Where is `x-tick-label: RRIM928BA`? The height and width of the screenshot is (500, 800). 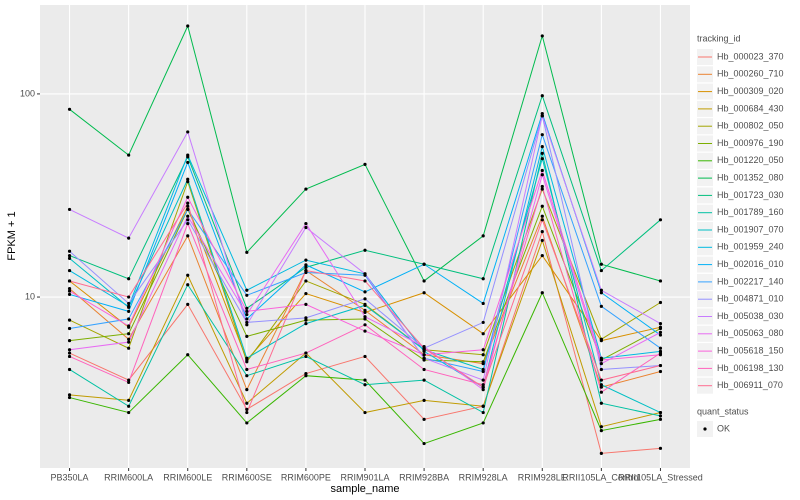
x-tick-label: RRIM928BA is located at coordinates (424, 477).